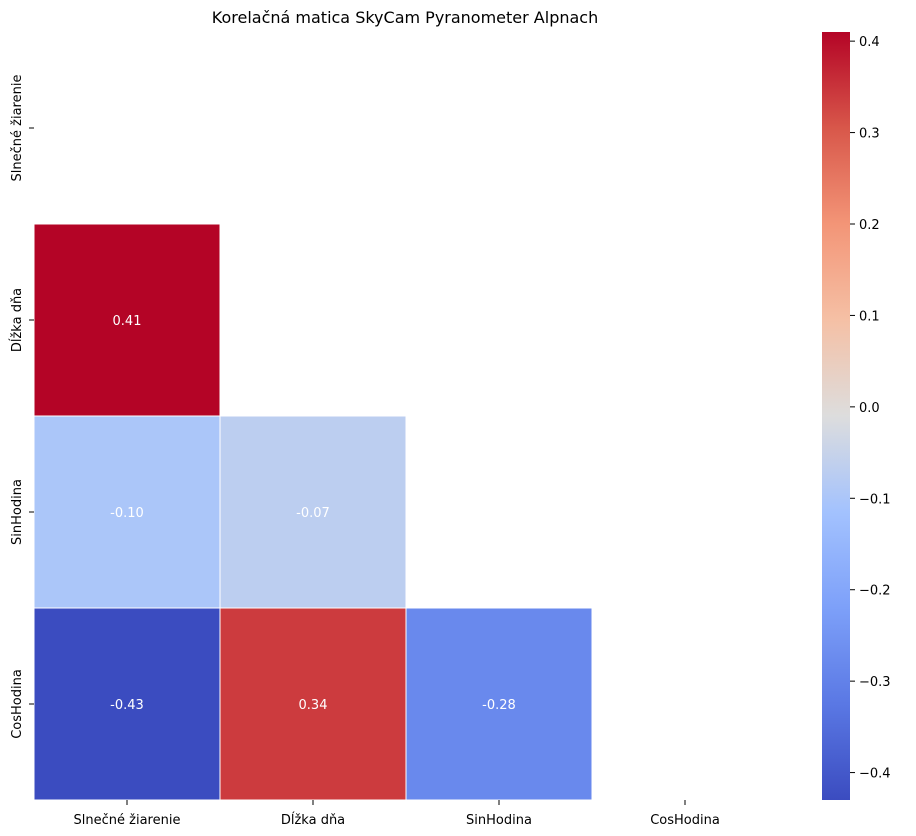 Image resolution: width=916 pixels, height=836 pixels. I want to click on colorbar-tick-label: 0.1, so click(869, 316).